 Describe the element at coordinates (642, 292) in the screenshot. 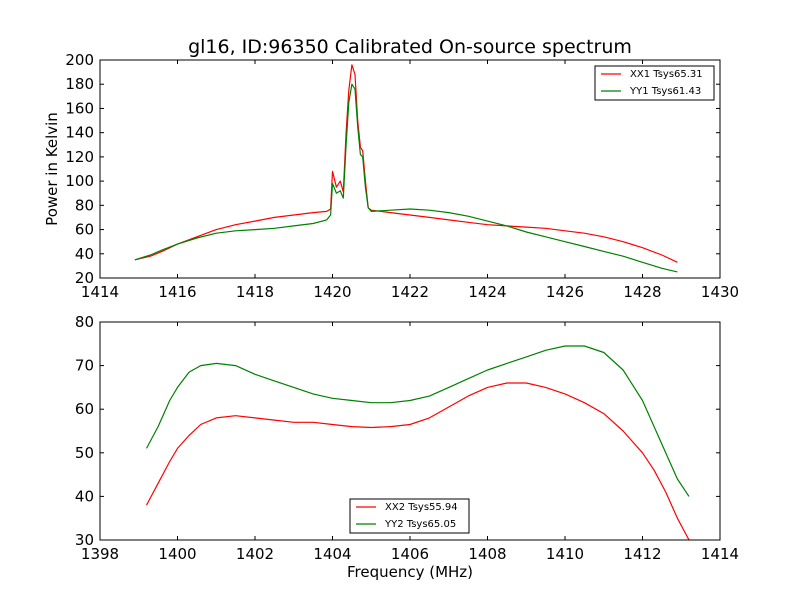

I see `x-tick-label: 1428` at that location.